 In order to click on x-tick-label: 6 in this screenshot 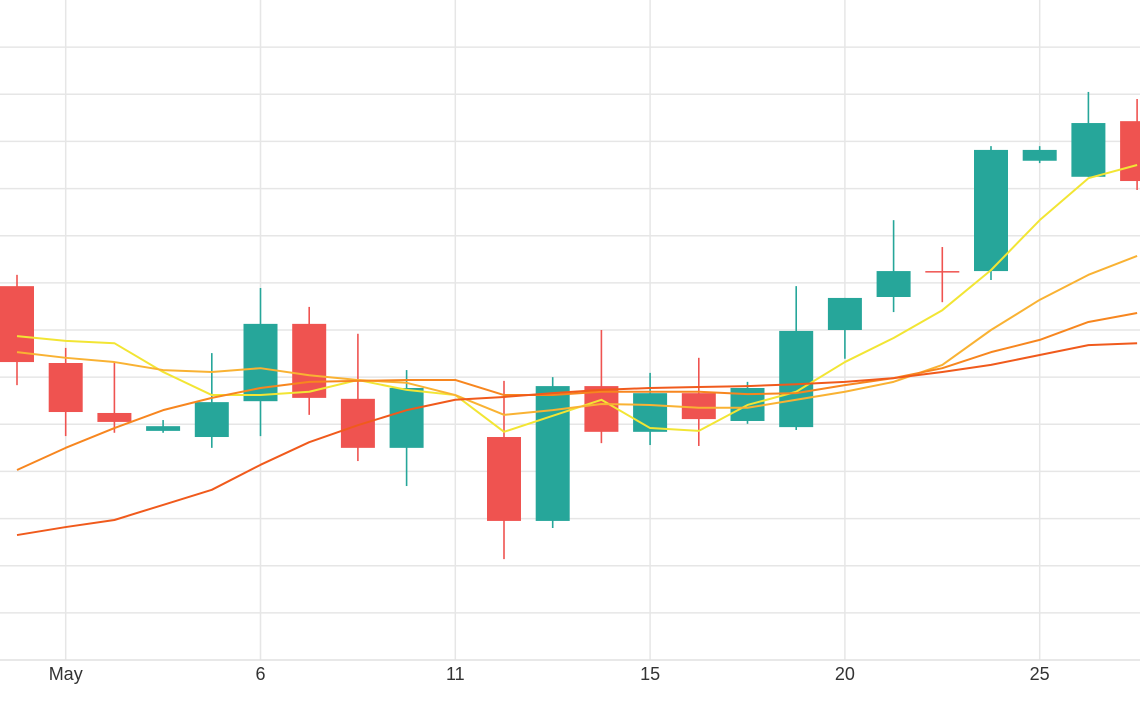, I will do `click(260, 674)`.